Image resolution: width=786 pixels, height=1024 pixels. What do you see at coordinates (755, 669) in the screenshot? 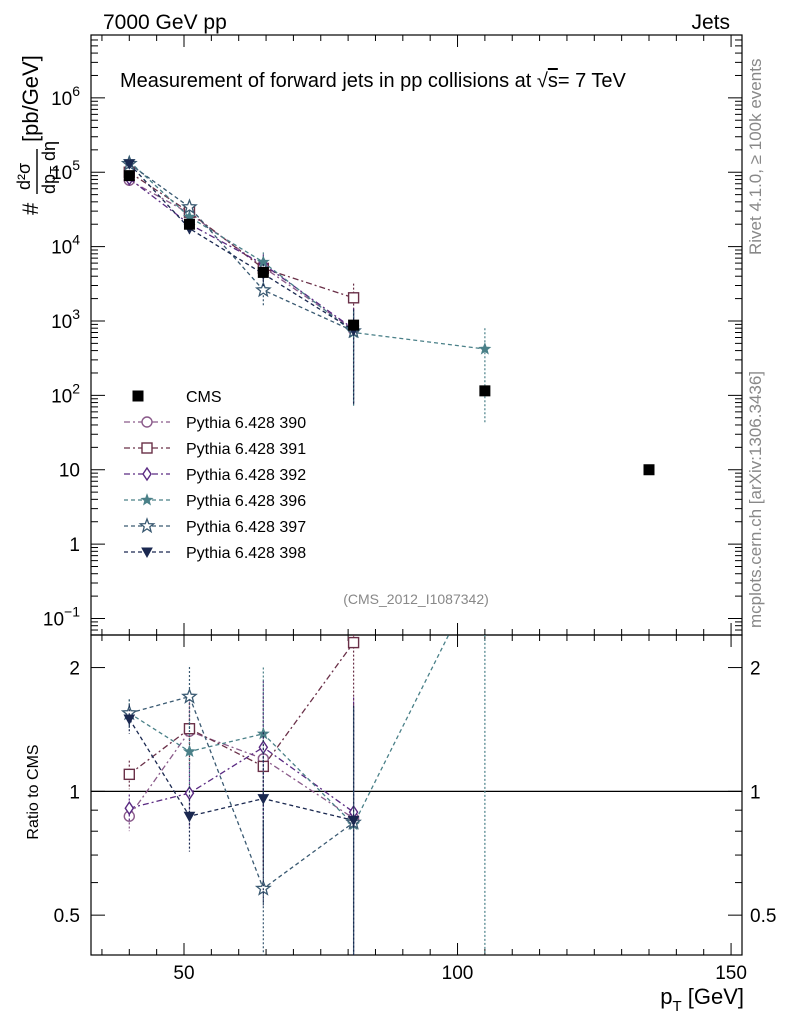
I see `ratio-tick-label-right: 2` at bounding box center [755, 669].